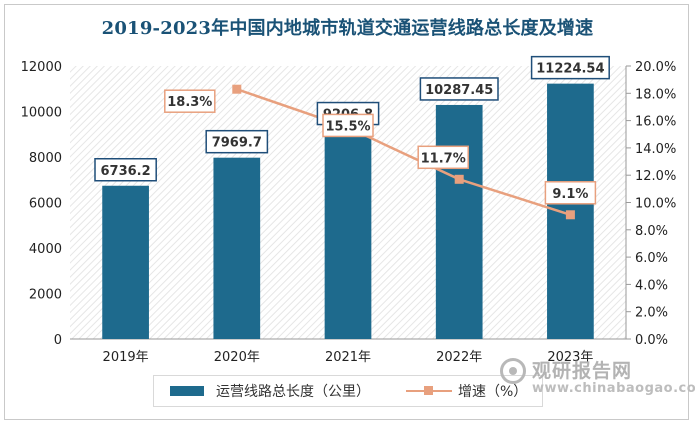 The image size is (695, 426). Describe the element at coordinates (651, 231) in the screenshot. I see `y-right-tick-label: 8.0%` at that location.